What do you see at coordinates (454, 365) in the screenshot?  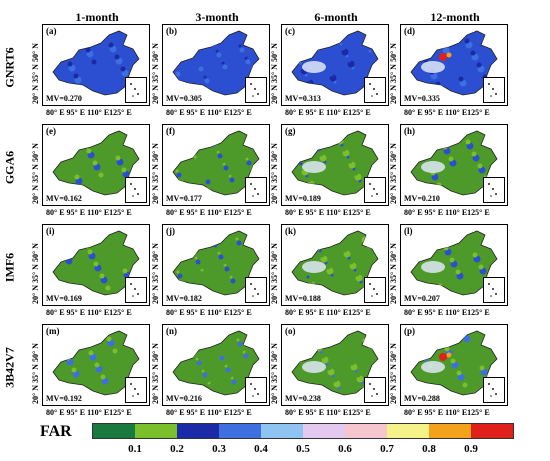 I see `map-panel: (p) MV=0.288` at bounding box center [454, 365].